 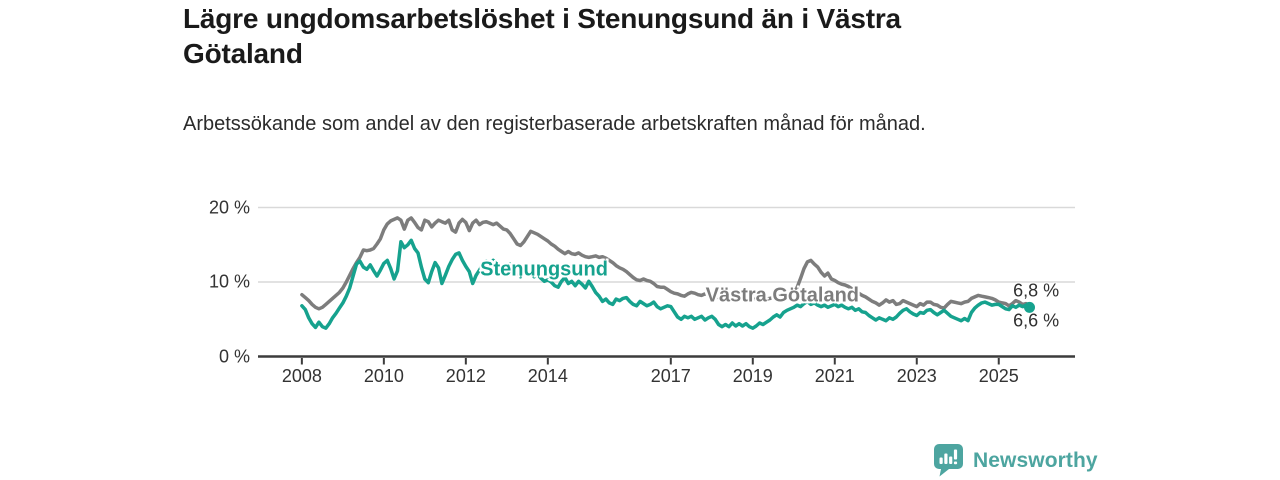 I want to click on series-end-dot-stenungsund, so click(x=1029, y=307).